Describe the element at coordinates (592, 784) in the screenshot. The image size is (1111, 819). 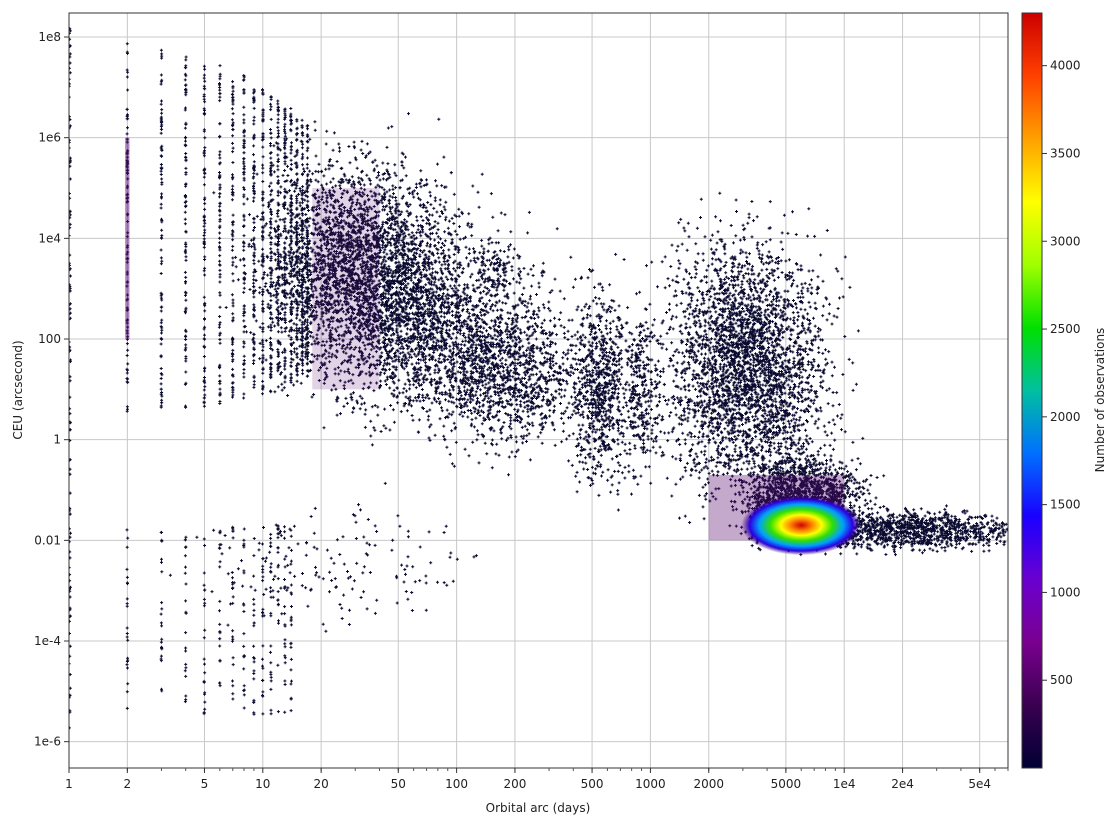
I see `x-tick-label: 500` at that location.